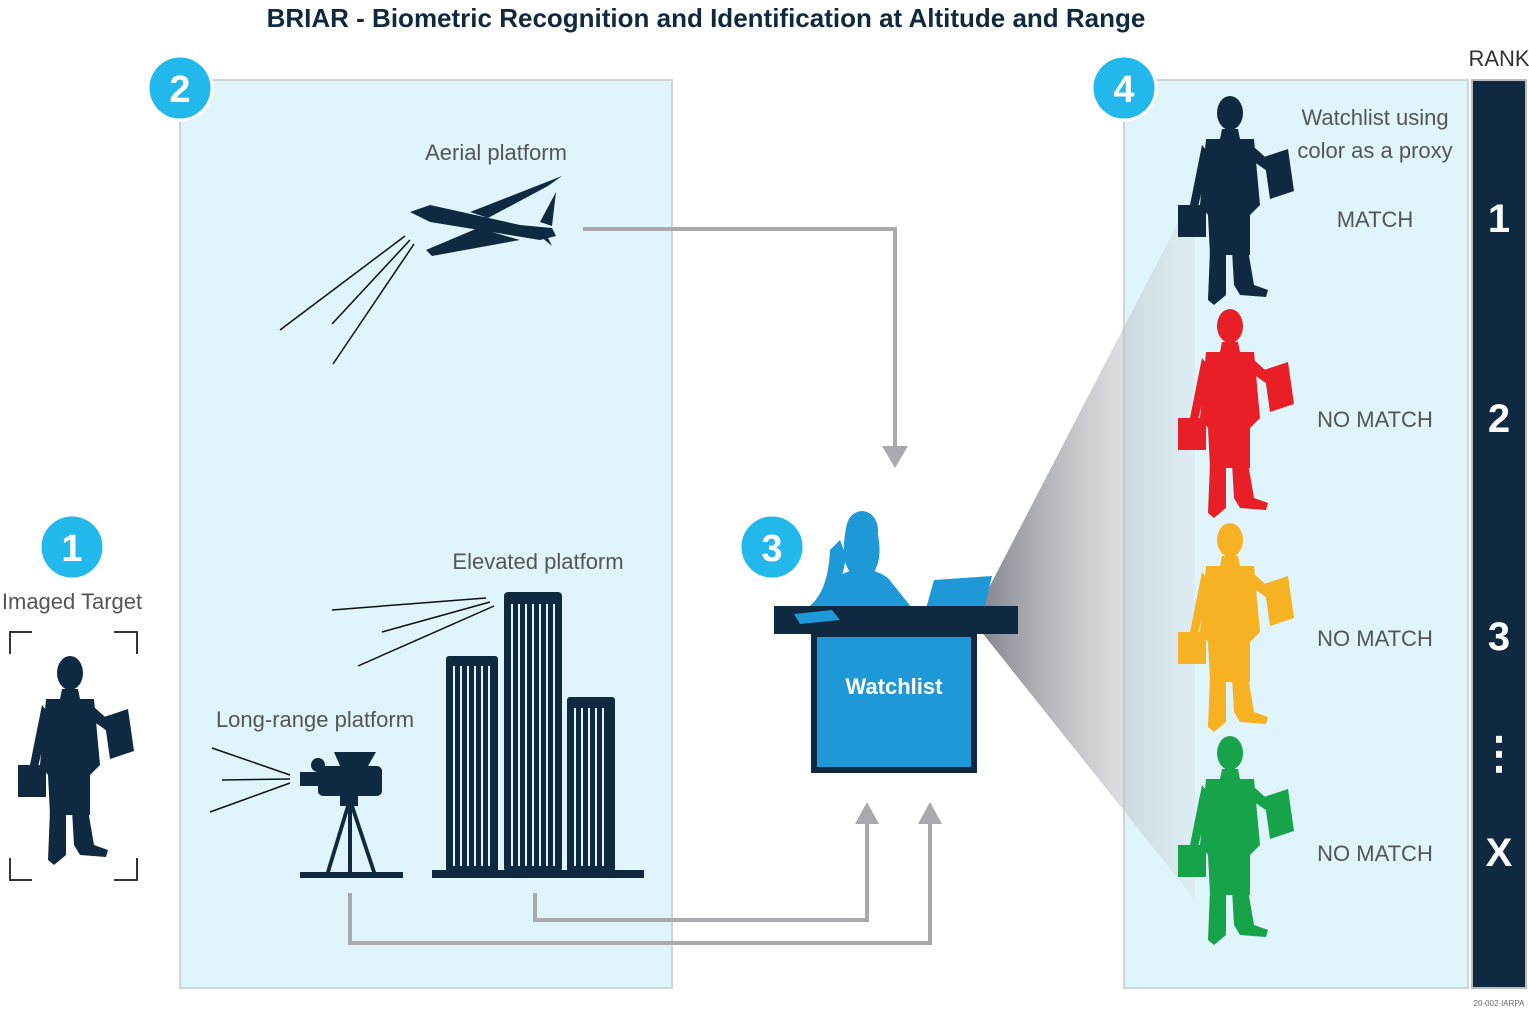 Image resolution: width=1529 pixels, height=1010 pixels. I want to click on match-label: MATCH, so click(1375, 219).